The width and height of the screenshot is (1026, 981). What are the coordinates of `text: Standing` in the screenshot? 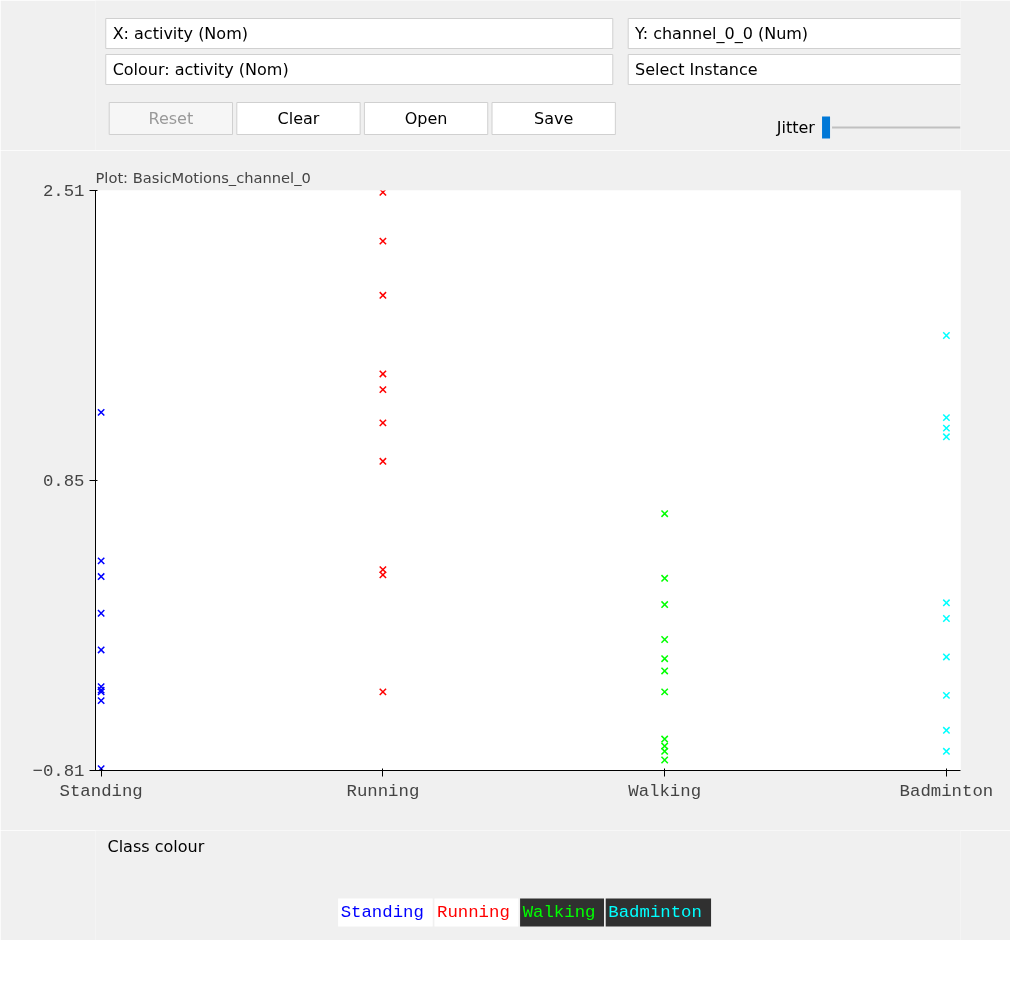 It's located at (382, 912).